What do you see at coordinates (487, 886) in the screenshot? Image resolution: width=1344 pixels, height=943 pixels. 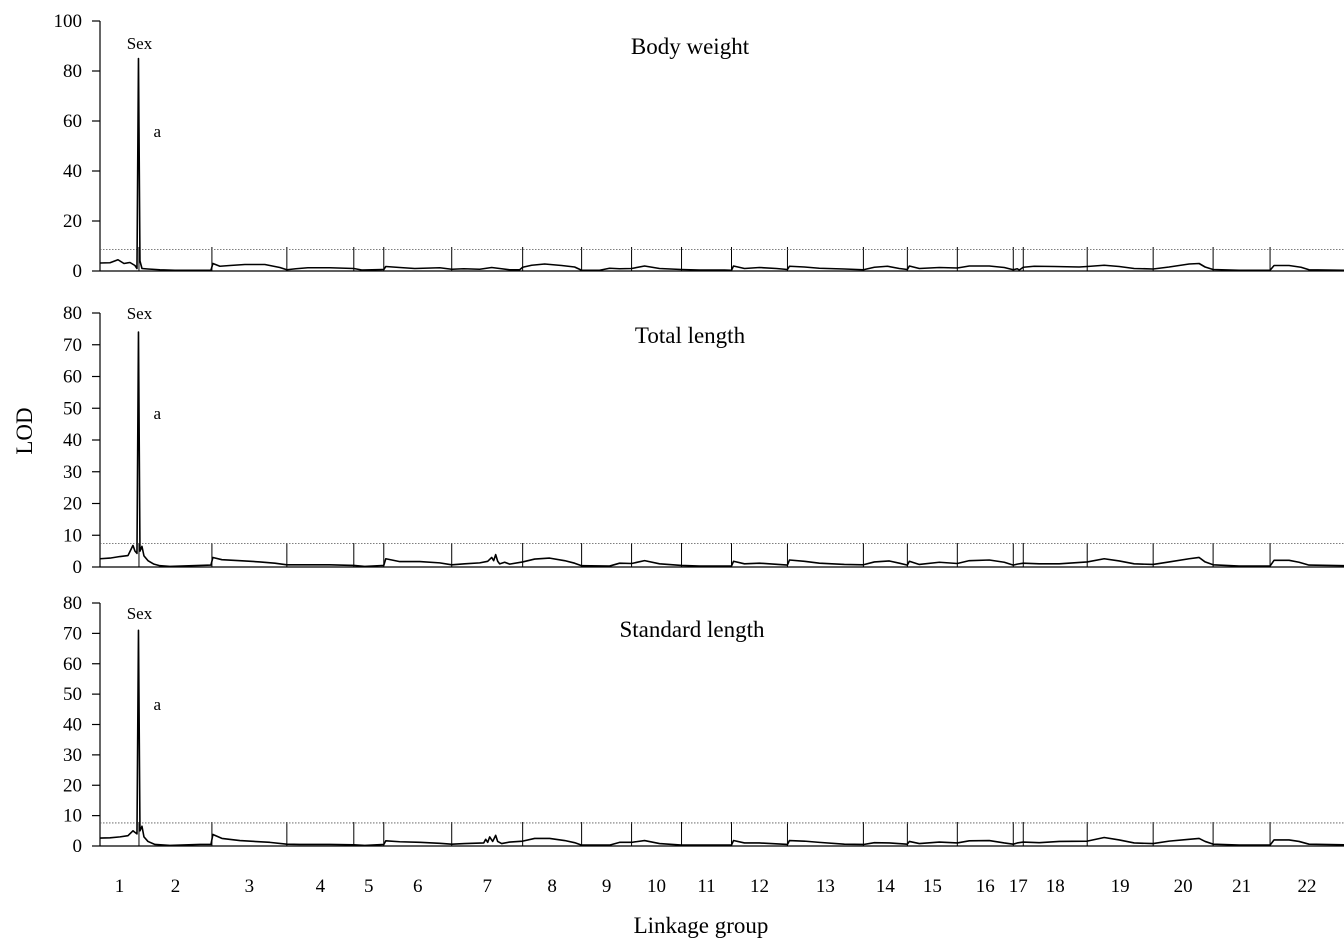 I see `linkage-group-label: 7` at bounding box center [487, 886].